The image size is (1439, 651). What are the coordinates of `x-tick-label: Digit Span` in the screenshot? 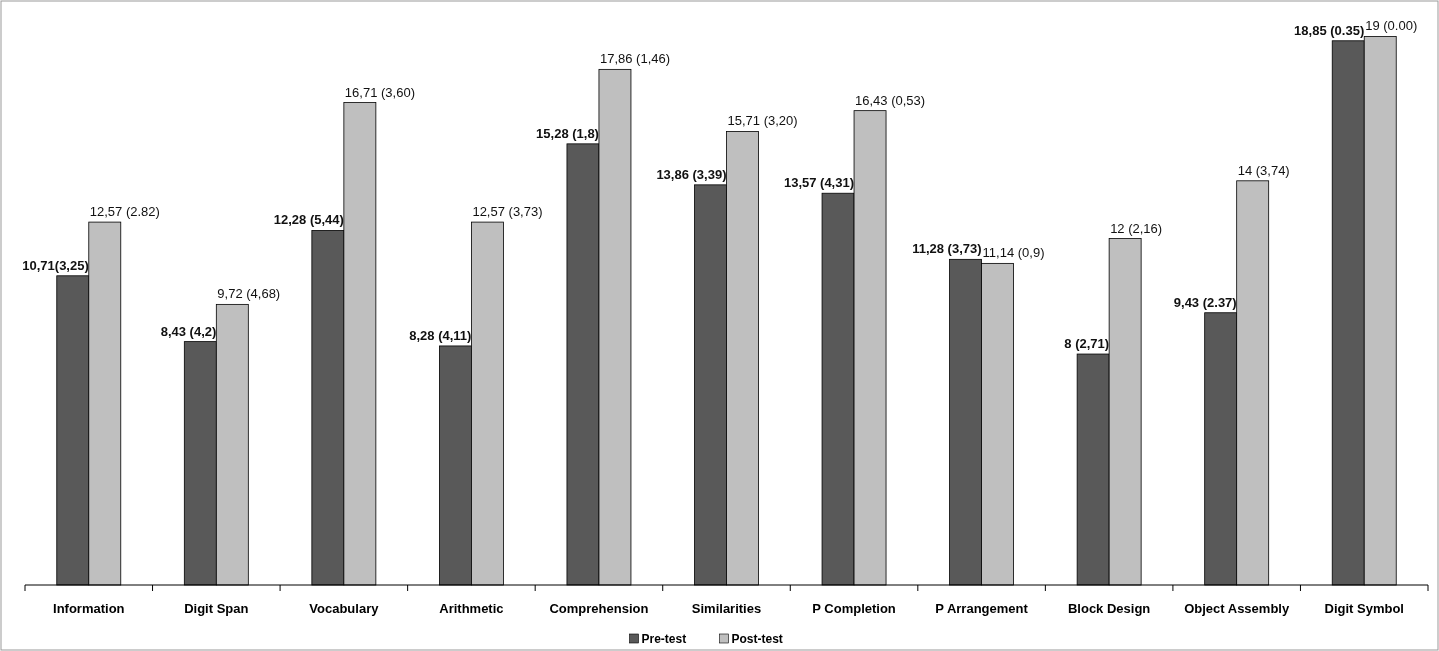 It's located at (216, 608).